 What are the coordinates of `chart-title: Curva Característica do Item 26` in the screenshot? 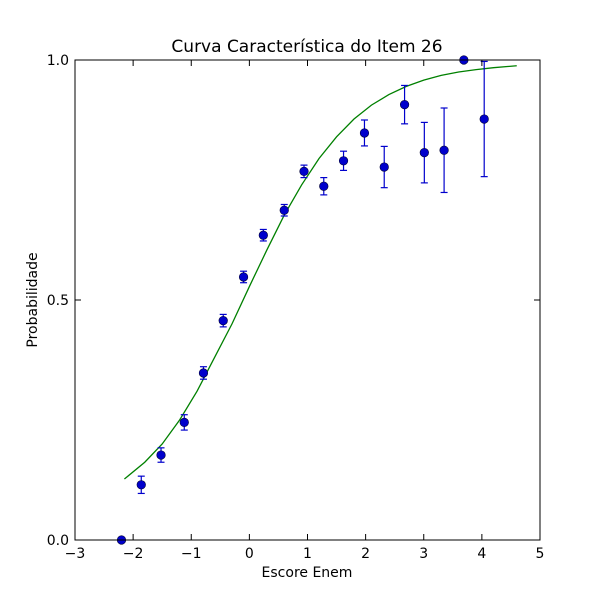 It's located at (306, 47).